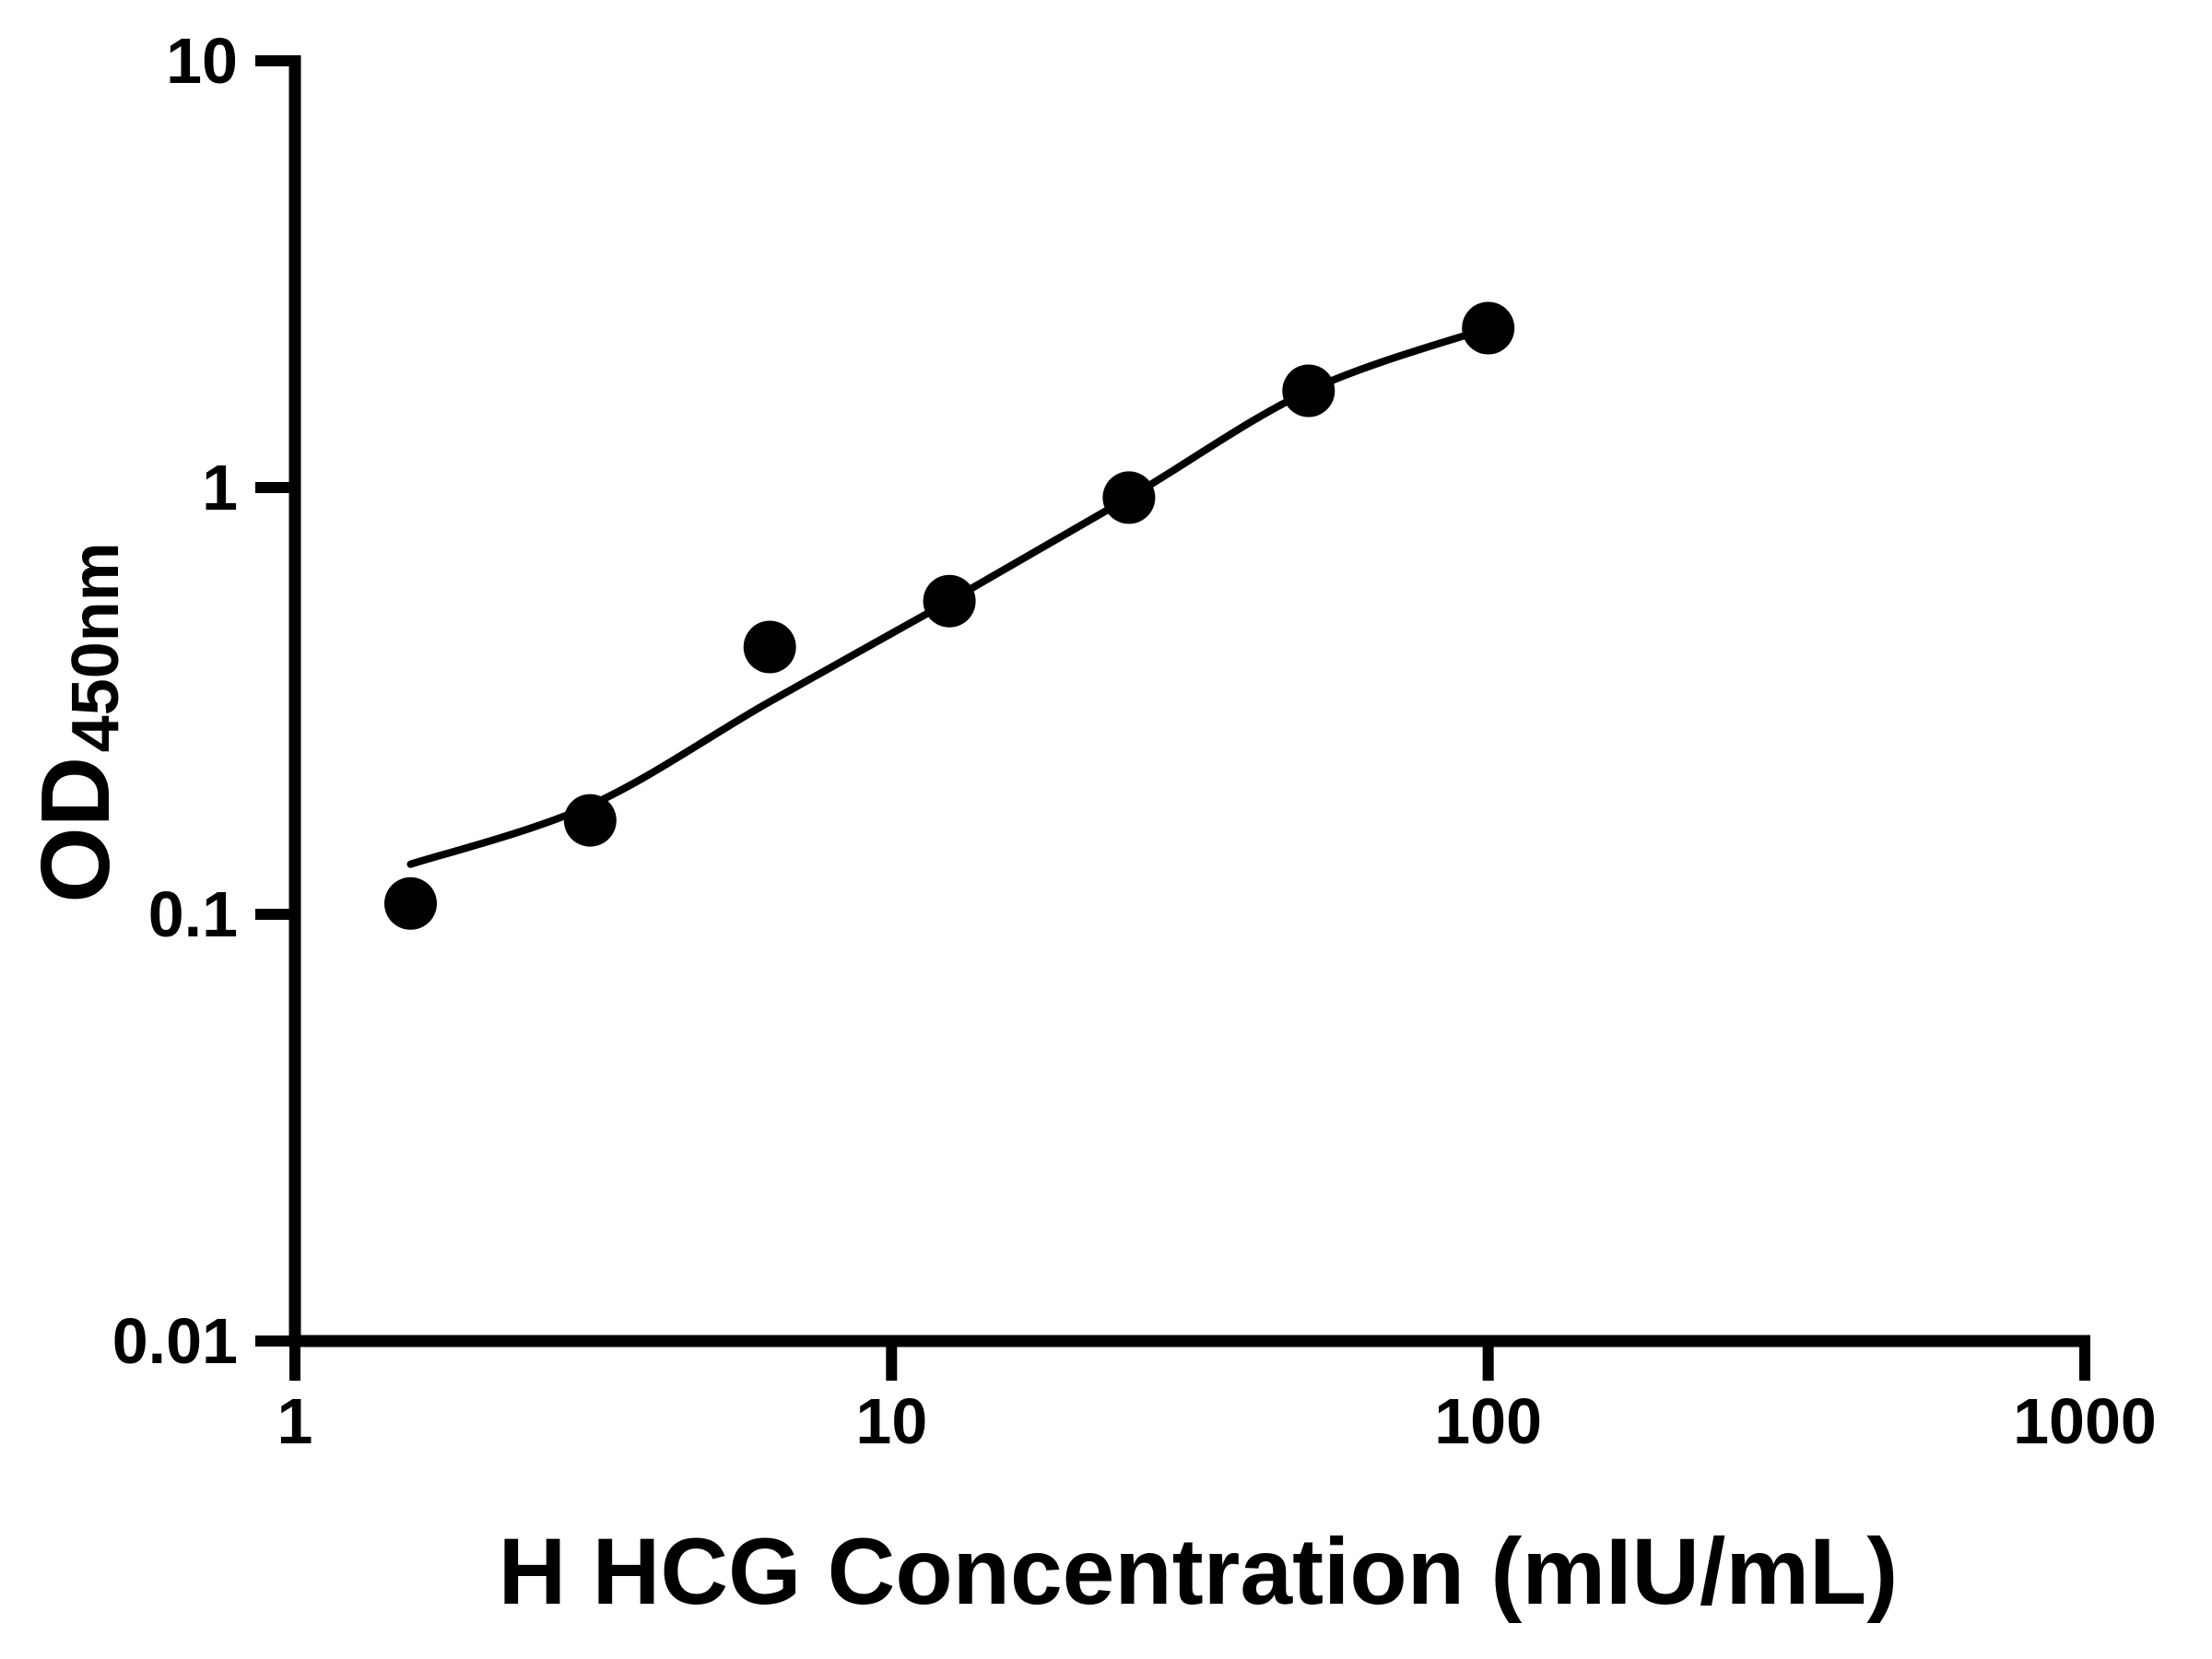  What do you see at coordinates (96, 647) in the screenshot?
I see `y-axis-title-subscript: 450nm` at bounding box center [96, 647].